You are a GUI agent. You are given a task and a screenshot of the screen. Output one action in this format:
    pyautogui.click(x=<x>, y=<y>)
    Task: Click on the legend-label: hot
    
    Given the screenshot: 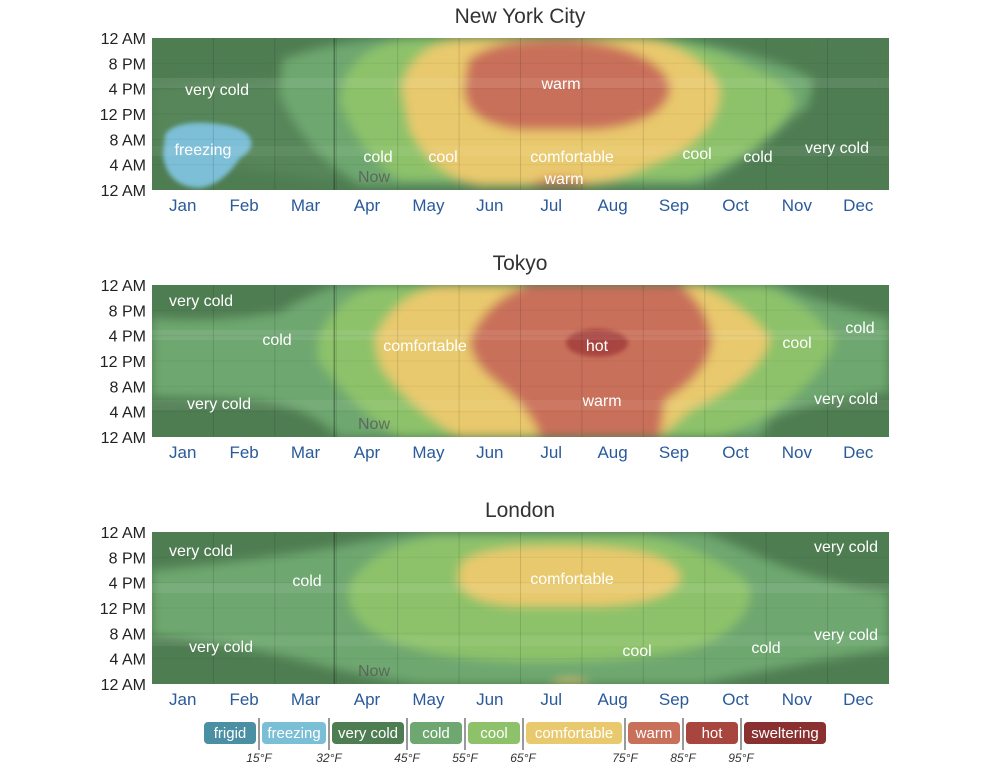 What is the action you would take?
    pyautogui.click(x=713, y=733)
    